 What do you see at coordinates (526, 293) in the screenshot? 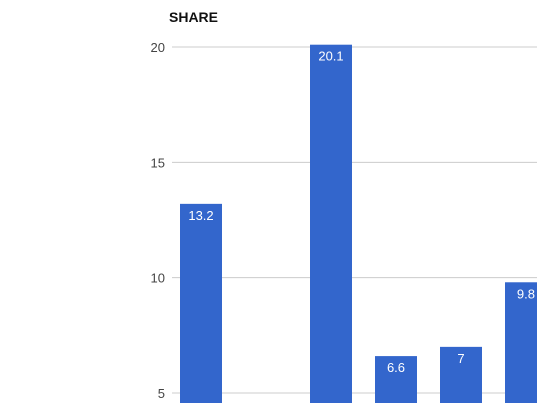
I see `bar-data-label: 9.8` at bounding box center [526, 293].